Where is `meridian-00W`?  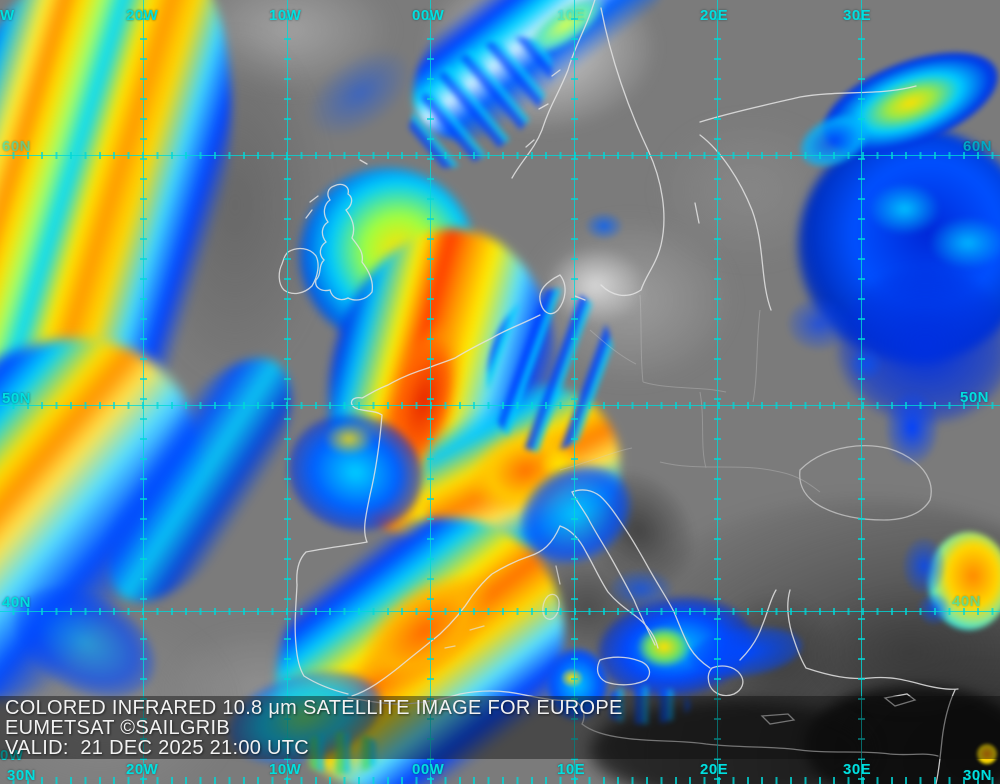 meridian-00W is located at coordinates (430, 392).